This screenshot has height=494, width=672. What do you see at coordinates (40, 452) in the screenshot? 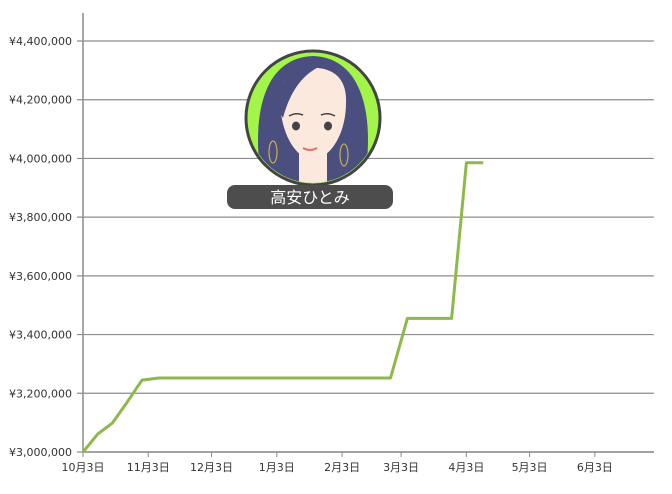
I see `y-tick-label: ¥3,000,000` at bounding box center [40, 452].